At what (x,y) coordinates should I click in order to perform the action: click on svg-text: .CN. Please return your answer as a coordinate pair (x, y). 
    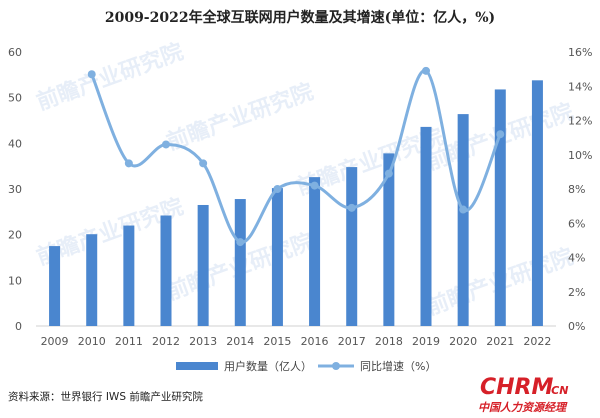
    Looking at the image, I should click on (557, 390).